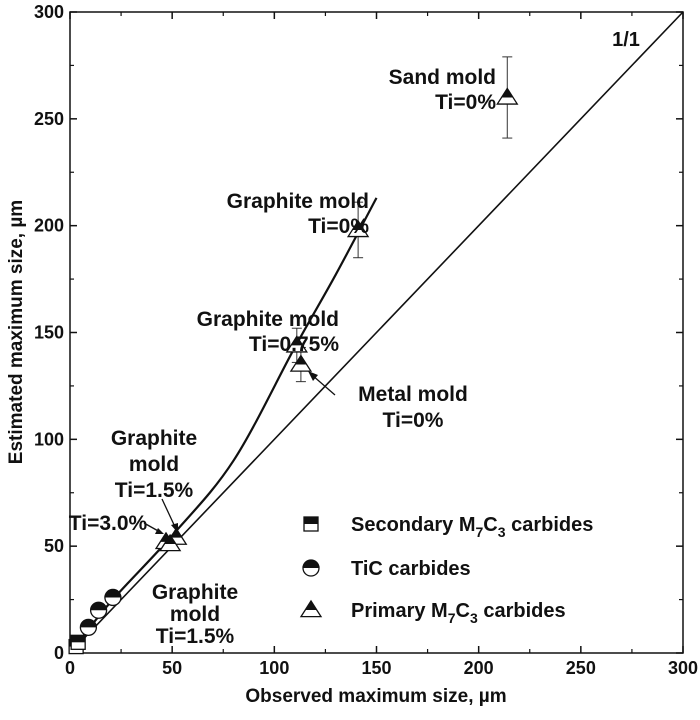 This screenshot has width=700, height=720. What do you see at coordinates (70, 668) in the screenshot?
I see `x-tick-label: 0` at bounding box center [70, 668].